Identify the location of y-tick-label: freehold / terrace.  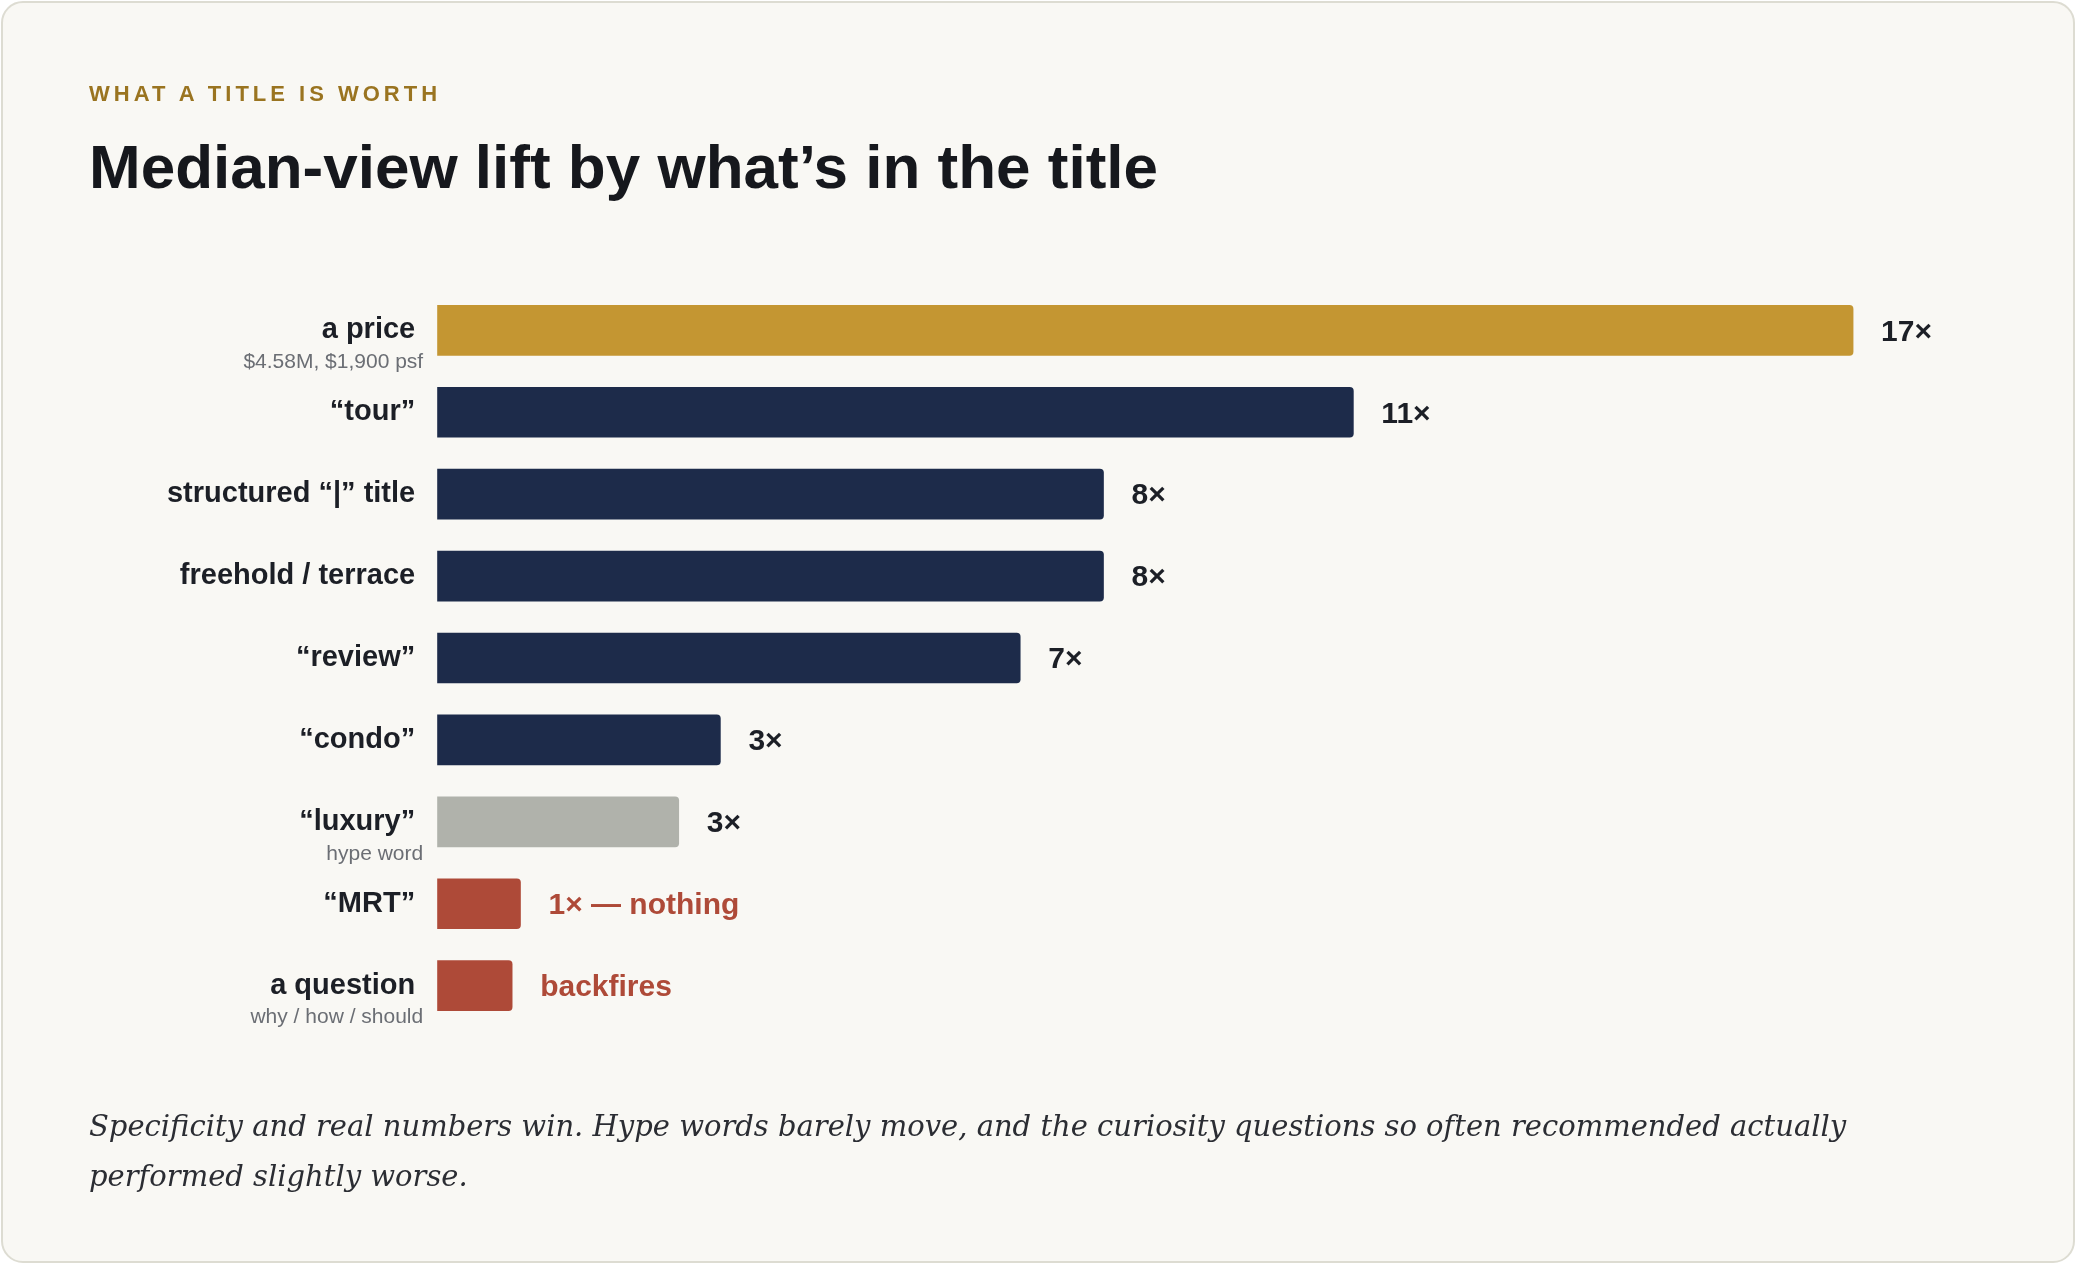
(297, 574).